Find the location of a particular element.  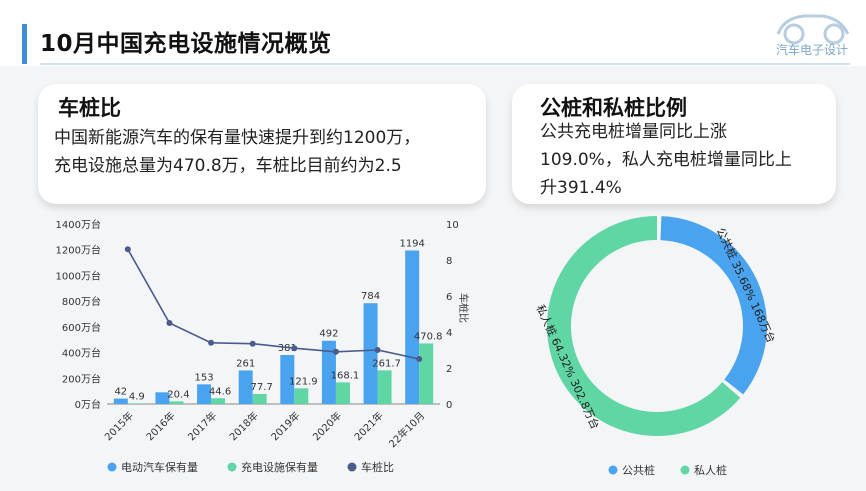

y-tick-label: 800万台 is located at coordinates (81, 301).